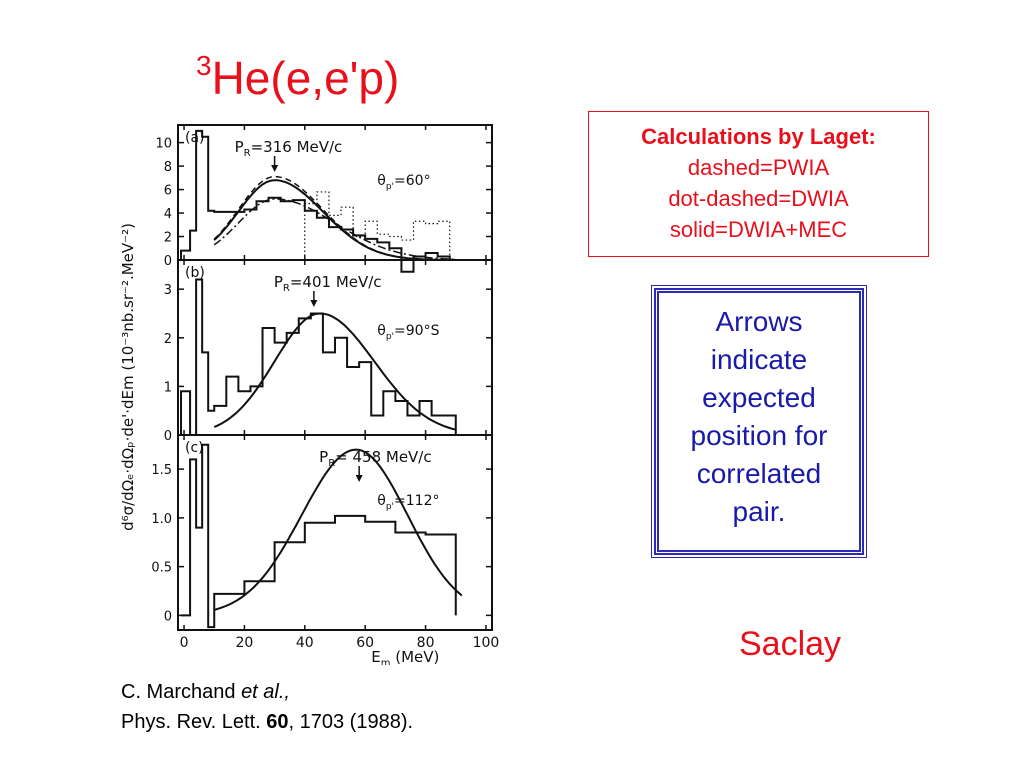  I want to click on citation-pages: , 1703 (1988)., so click(351, 722).